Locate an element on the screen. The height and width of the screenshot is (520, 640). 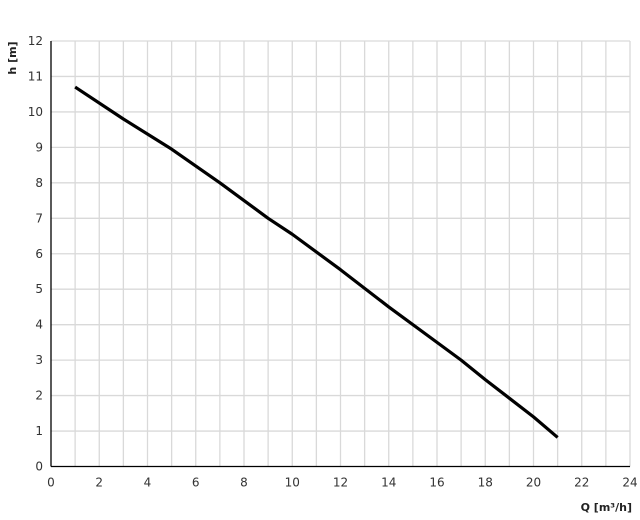
y-tick-label: 0 is located at coordinates (39, 467).